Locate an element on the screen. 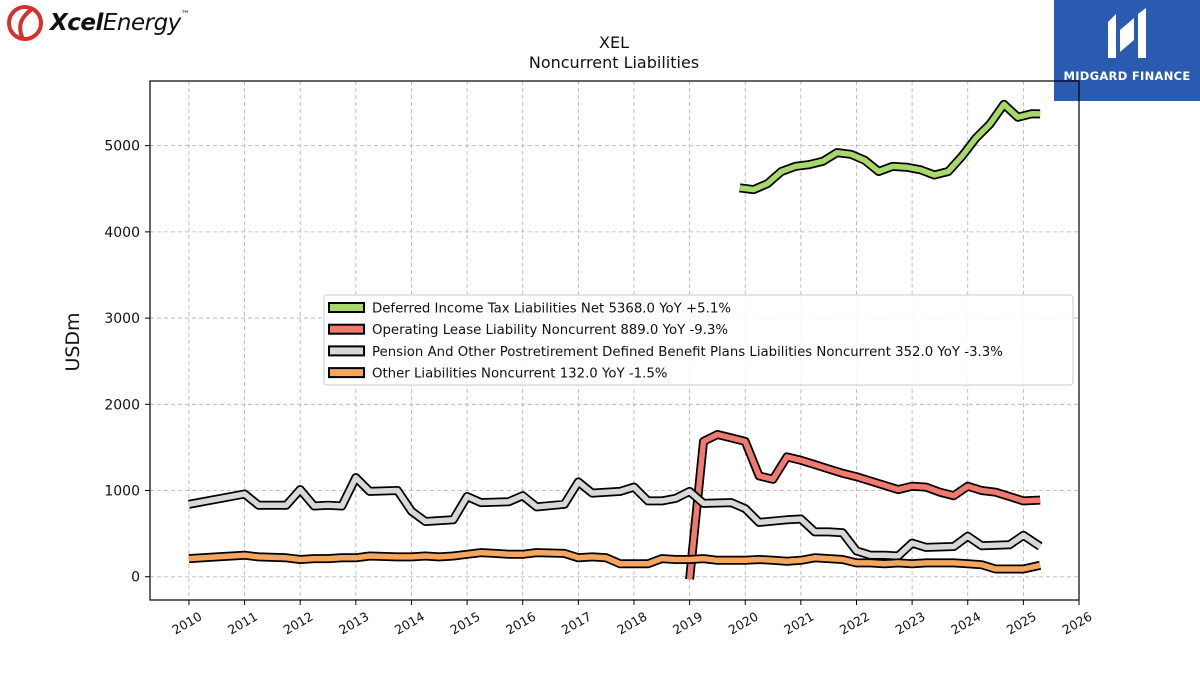 The height and width of the screenshot is (675, 1200). y-tick-label: 0 is located at coordinates (135, 578).